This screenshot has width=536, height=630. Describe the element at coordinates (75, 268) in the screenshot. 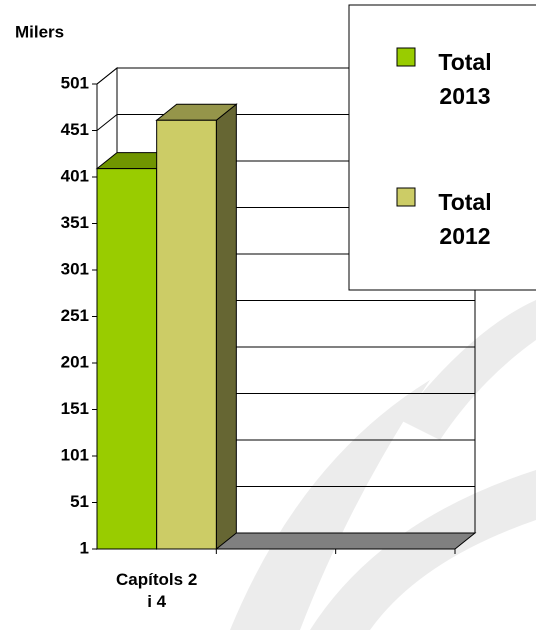

I see `y-tick-label: 301` at that location.